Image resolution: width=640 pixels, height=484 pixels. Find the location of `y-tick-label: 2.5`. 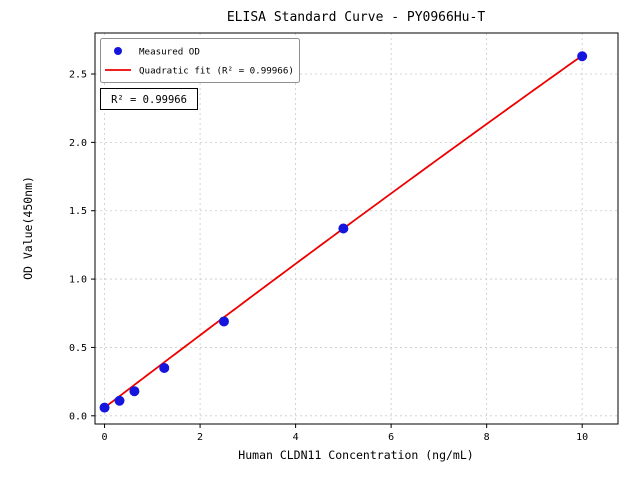

y-tick-label: 2.5 is located at coordinates (78, 75).